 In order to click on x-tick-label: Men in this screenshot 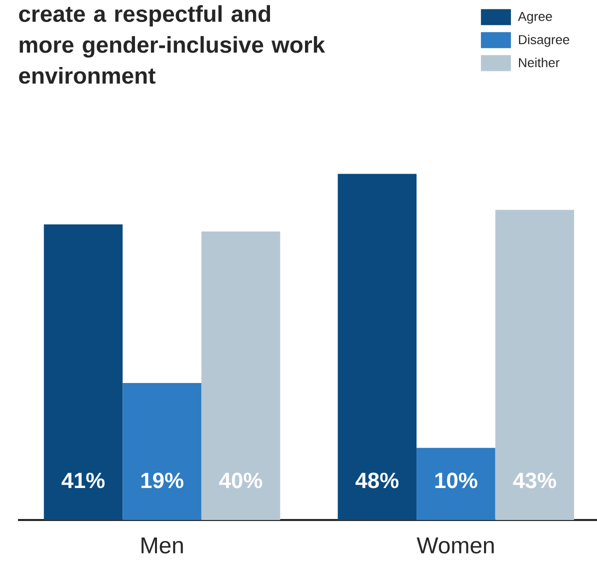, I will do `click(162, 546)`.